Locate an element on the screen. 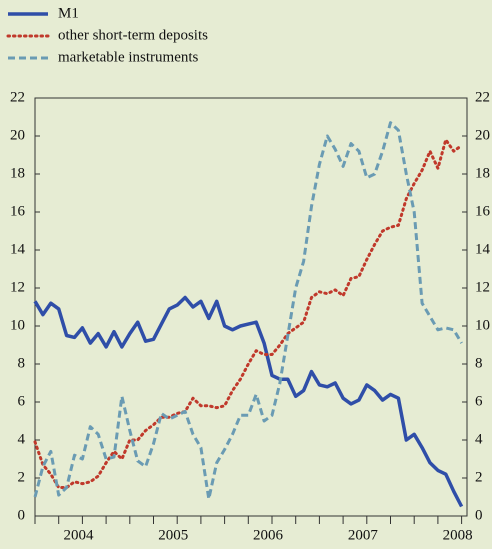  y-tick-label: 12 is located at coordinates (17, 287).